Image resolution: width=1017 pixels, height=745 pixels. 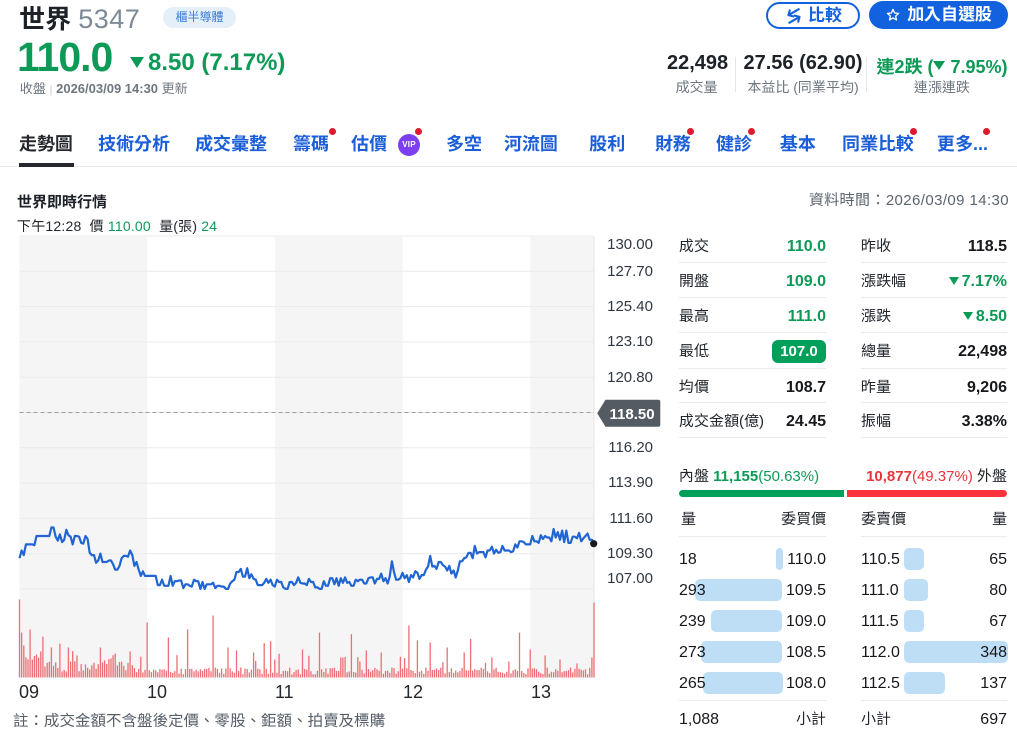 I want to click on svg-text: 118.50, so click(x=632, y=414).